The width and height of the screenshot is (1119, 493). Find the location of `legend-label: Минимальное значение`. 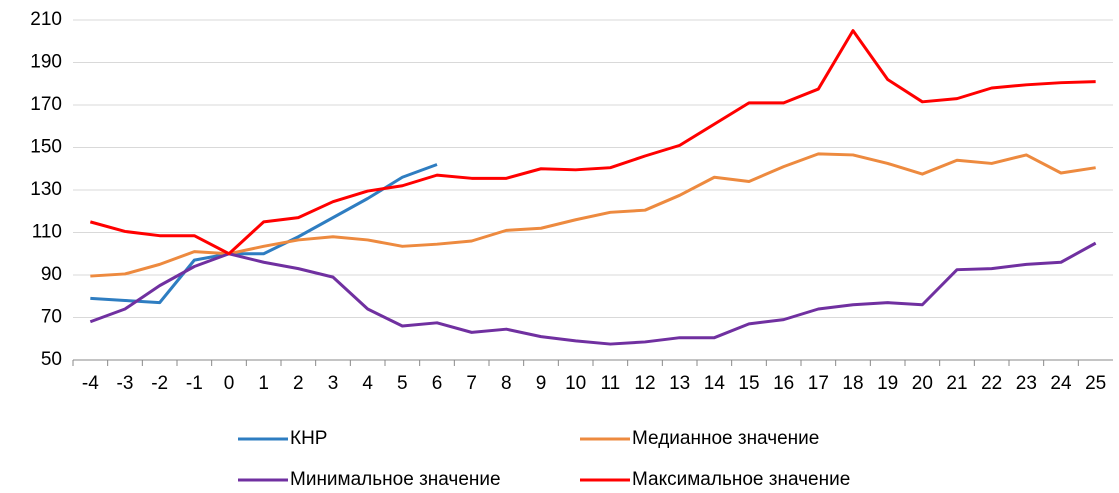

legend-label: Минимальное значение is located at coordinates (395, 479).